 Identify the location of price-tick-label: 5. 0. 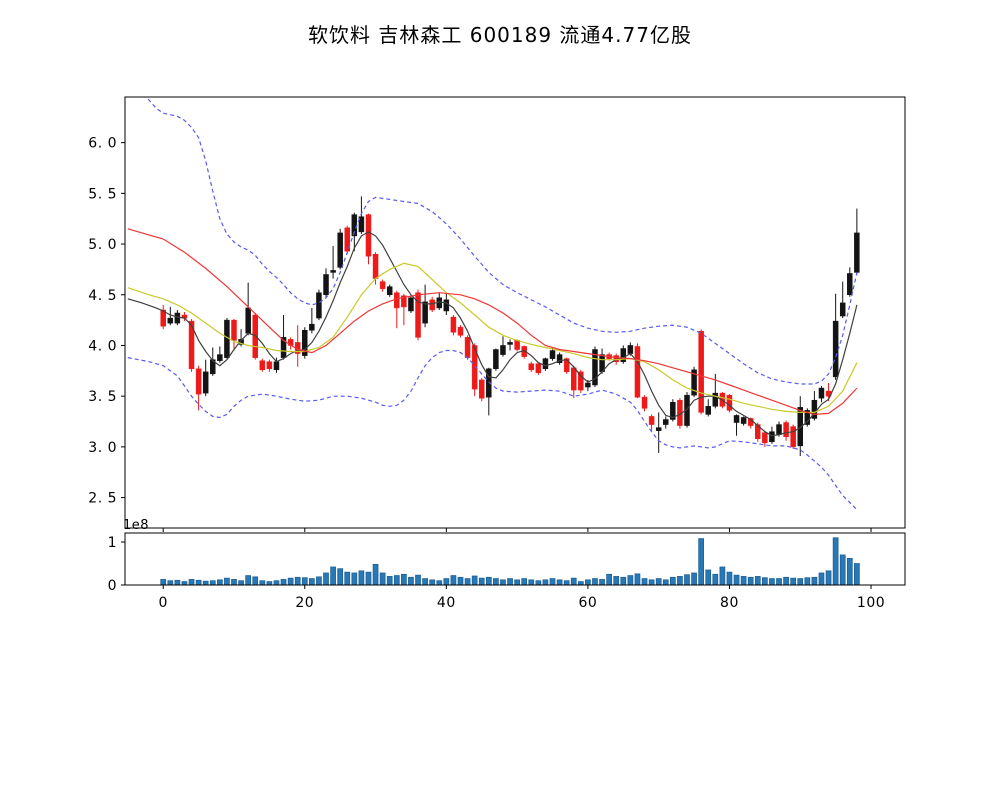
(102, 245).